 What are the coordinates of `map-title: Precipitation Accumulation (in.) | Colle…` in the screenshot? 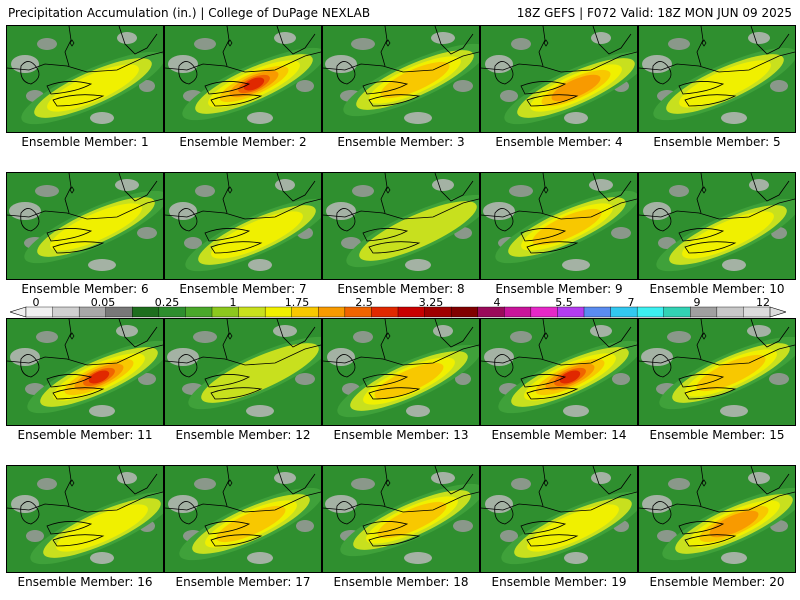 It's located at (189, 13).